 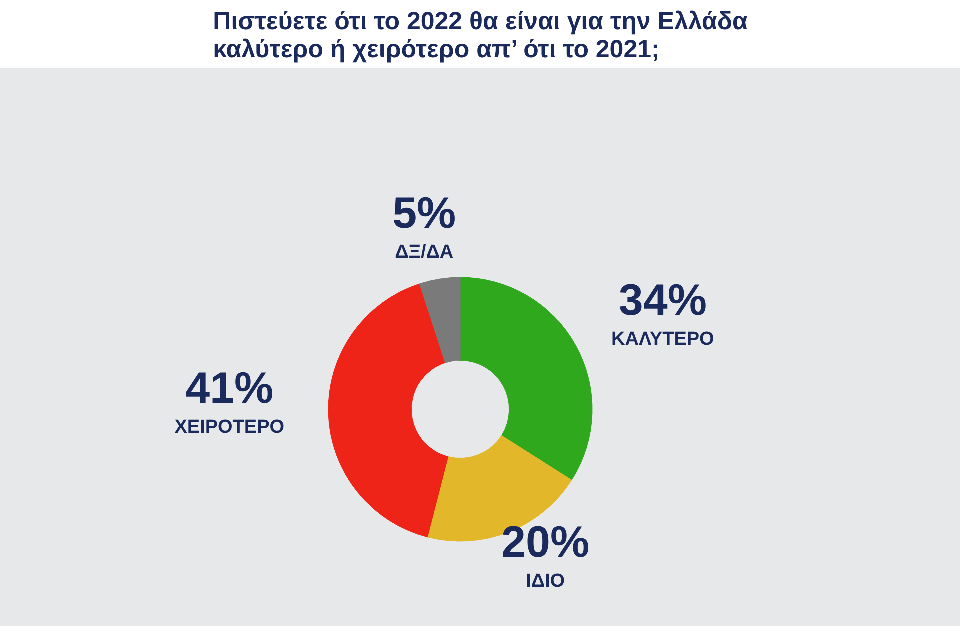 What do you see at coordinates (546, 581) in the screenshot?
I see `slice-label: ΙΔΙΟ` at bounding box center [546, 581].